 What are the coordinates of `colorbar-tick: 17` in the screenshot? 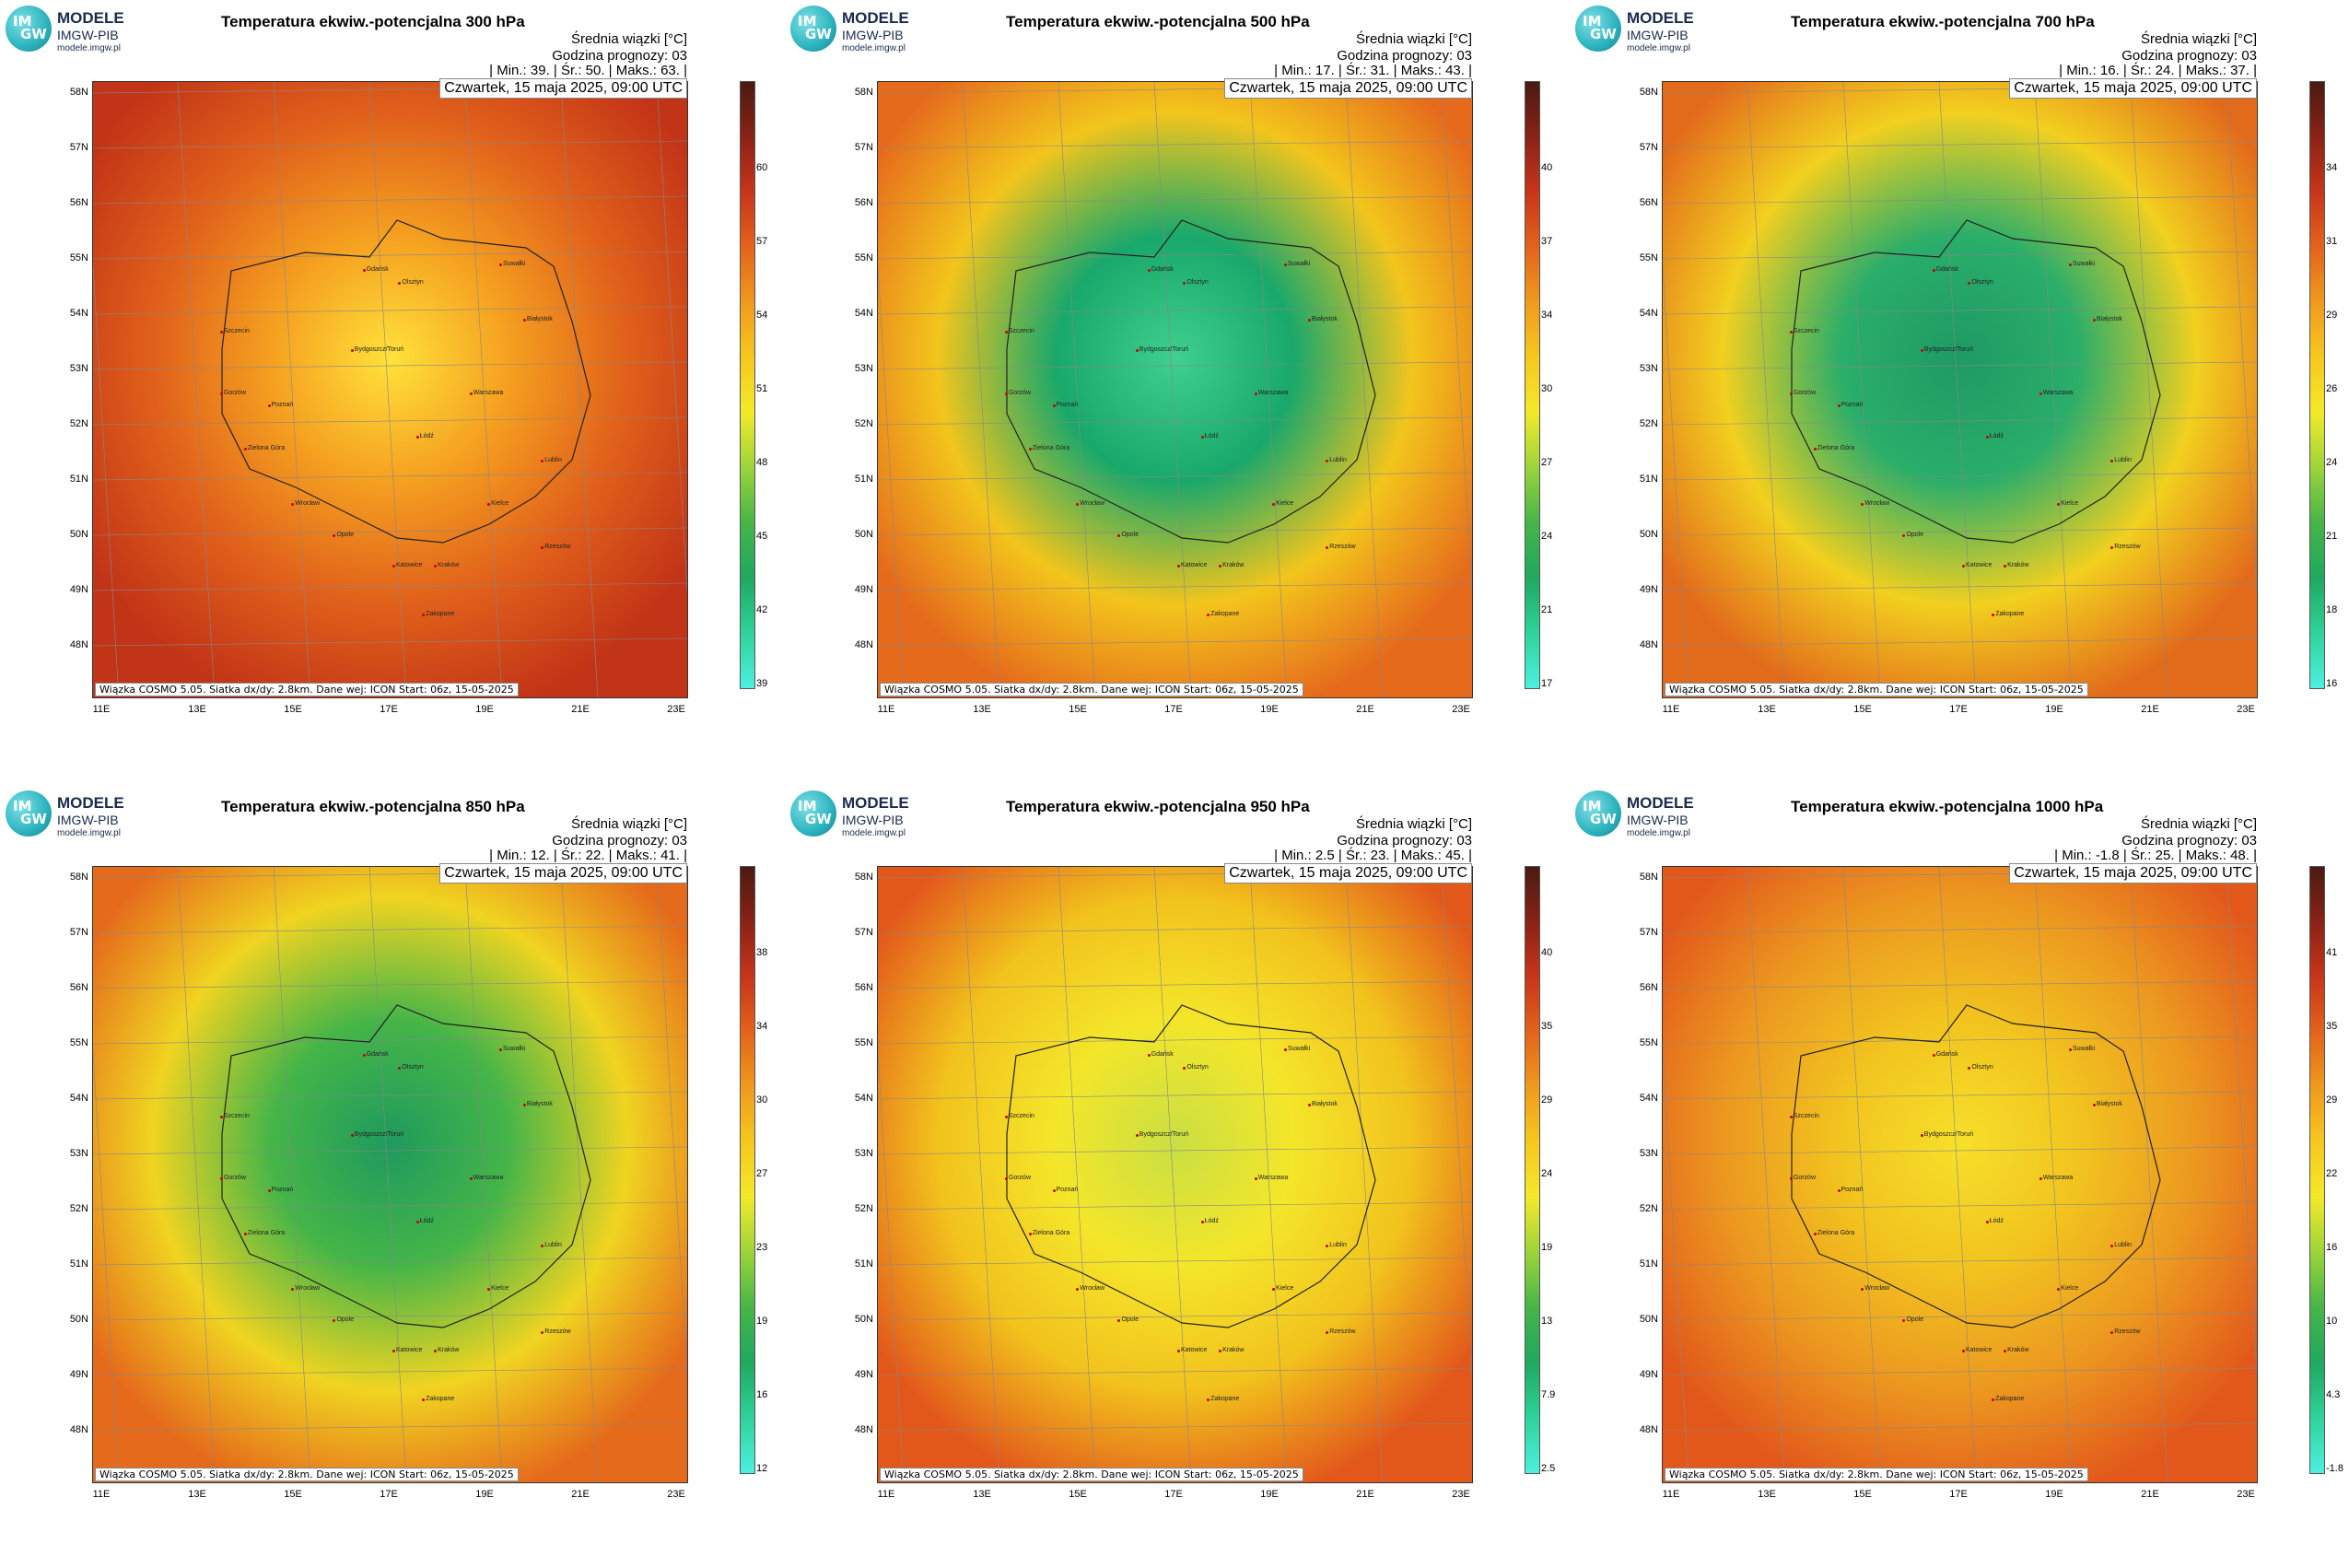 It's located at (1547, 683).